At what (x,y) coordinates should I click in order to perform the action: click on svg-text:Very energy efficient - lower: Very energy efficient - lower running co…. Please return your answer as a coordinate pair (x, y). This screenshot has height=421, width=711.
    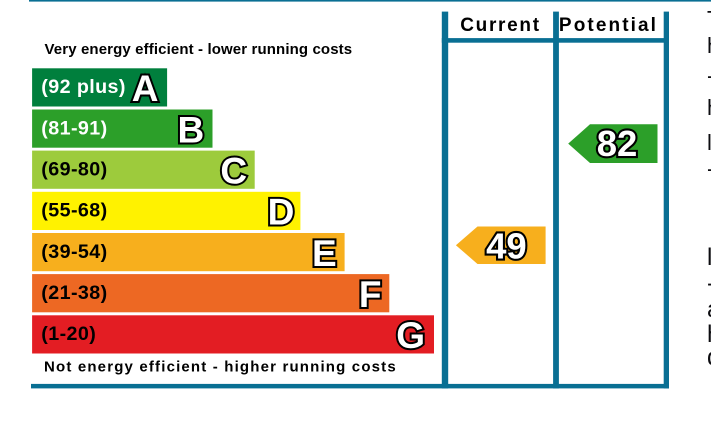
    Looking at the image, I should click on (199, 49).